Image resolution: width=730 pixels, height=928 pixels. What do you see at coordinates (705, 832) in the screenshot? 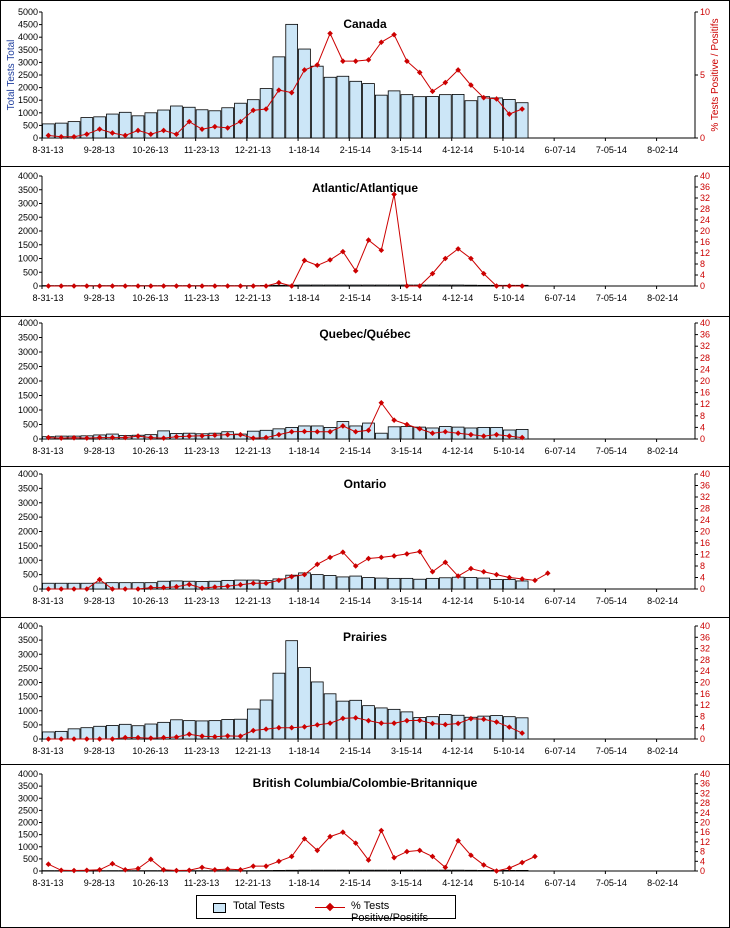
I see `y2-tick-label: 16` at bounding box center [705, 832].